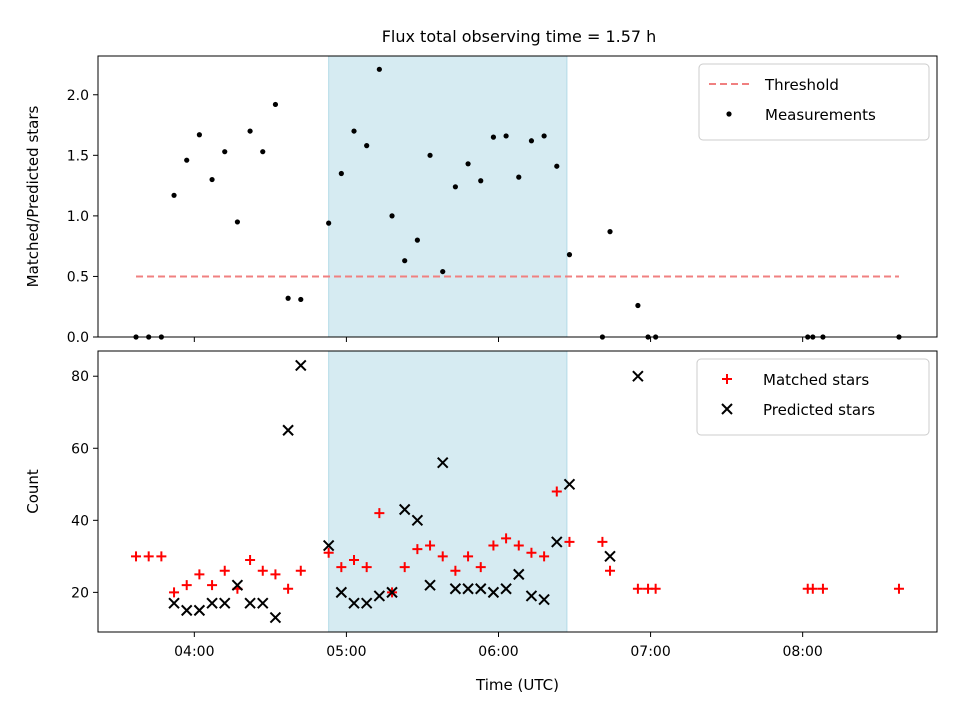  I want to click on x-tick-label: 06:00, so click(498, 652).